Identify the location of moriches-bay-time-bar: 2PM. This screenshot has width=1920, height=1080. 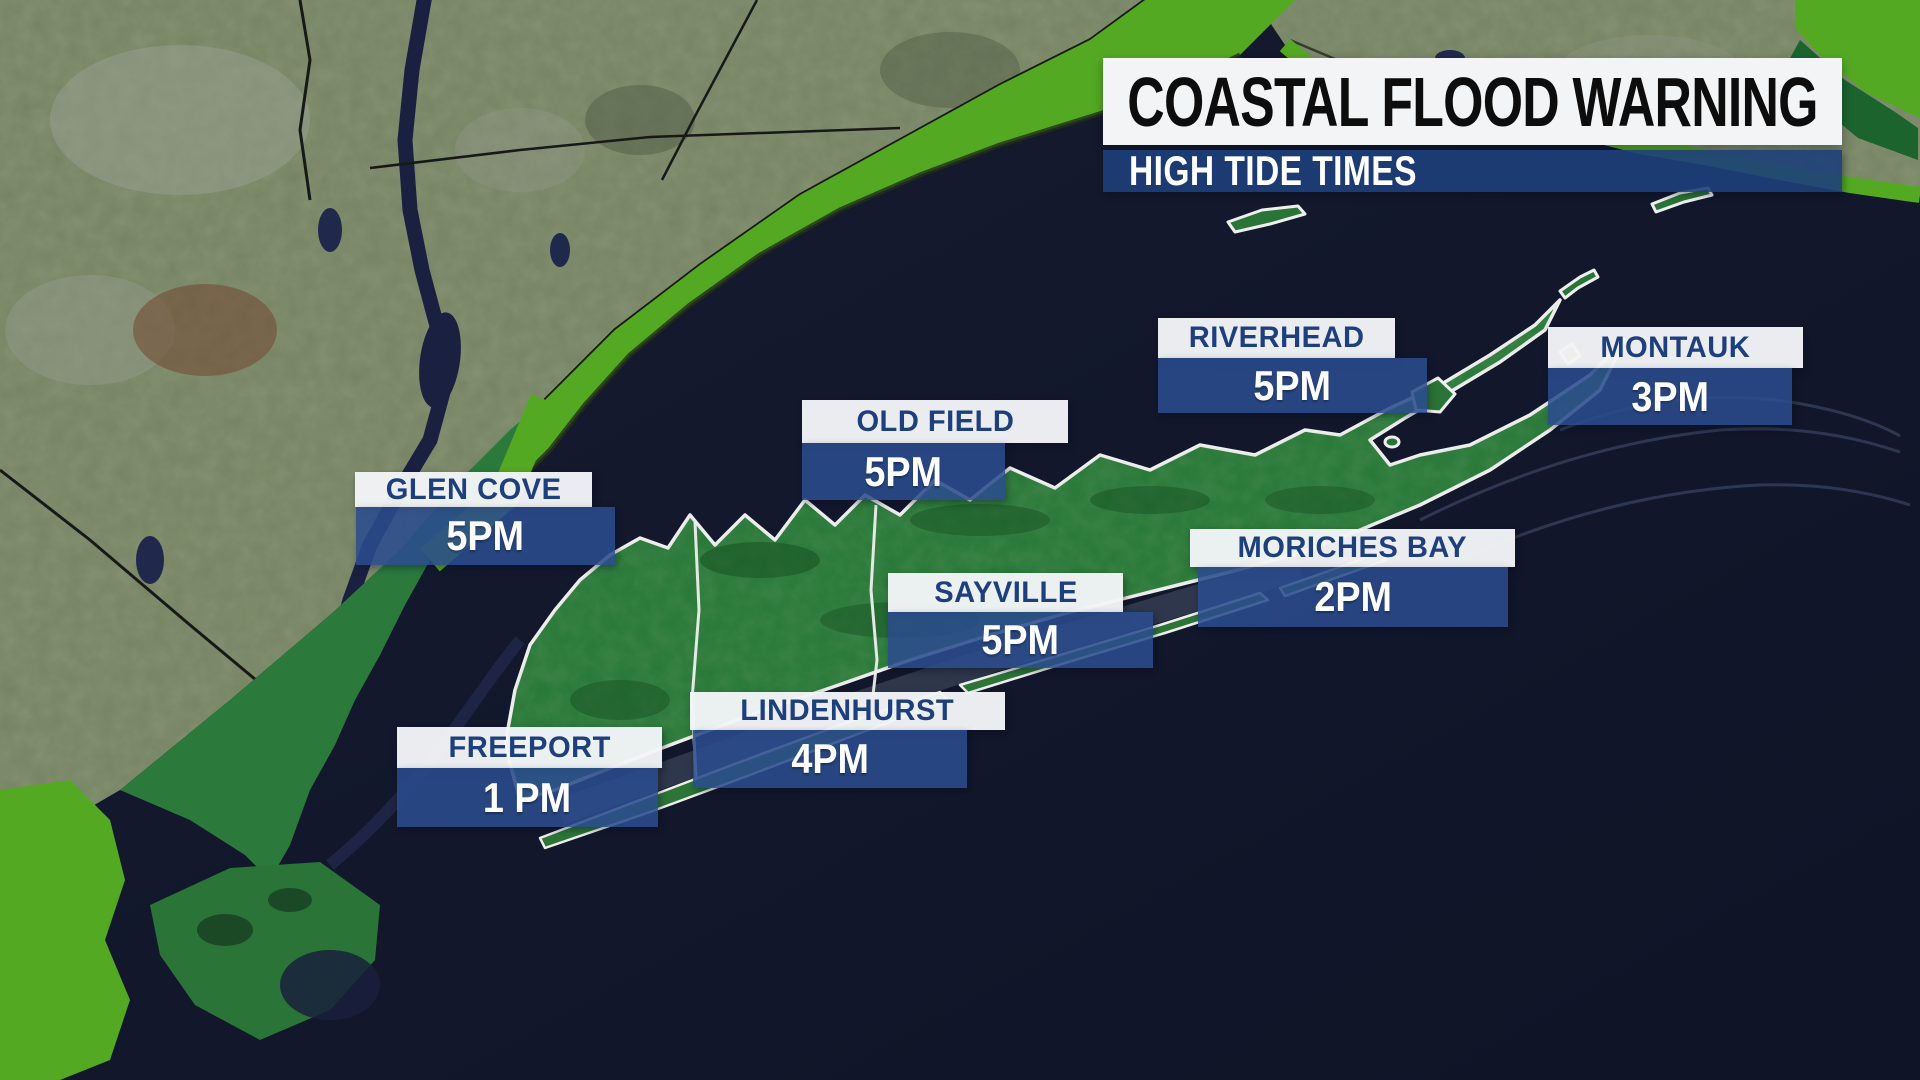
(1353, 597).